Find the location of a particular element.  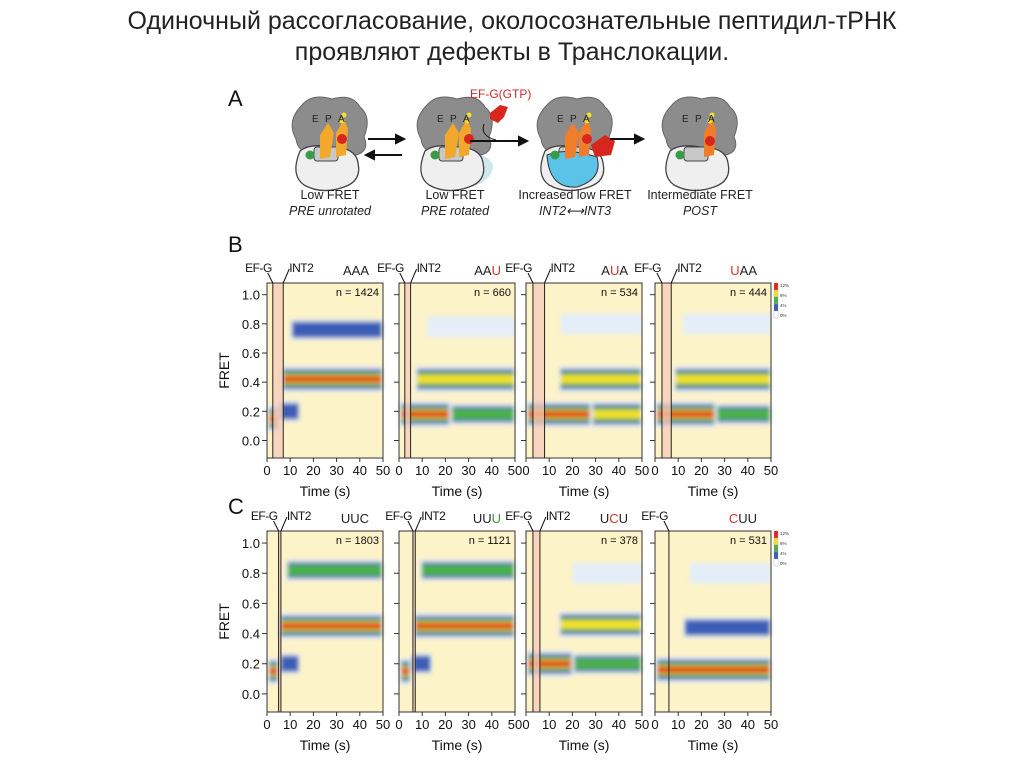

codon-label: UCU is located at coordinates (614, 518).